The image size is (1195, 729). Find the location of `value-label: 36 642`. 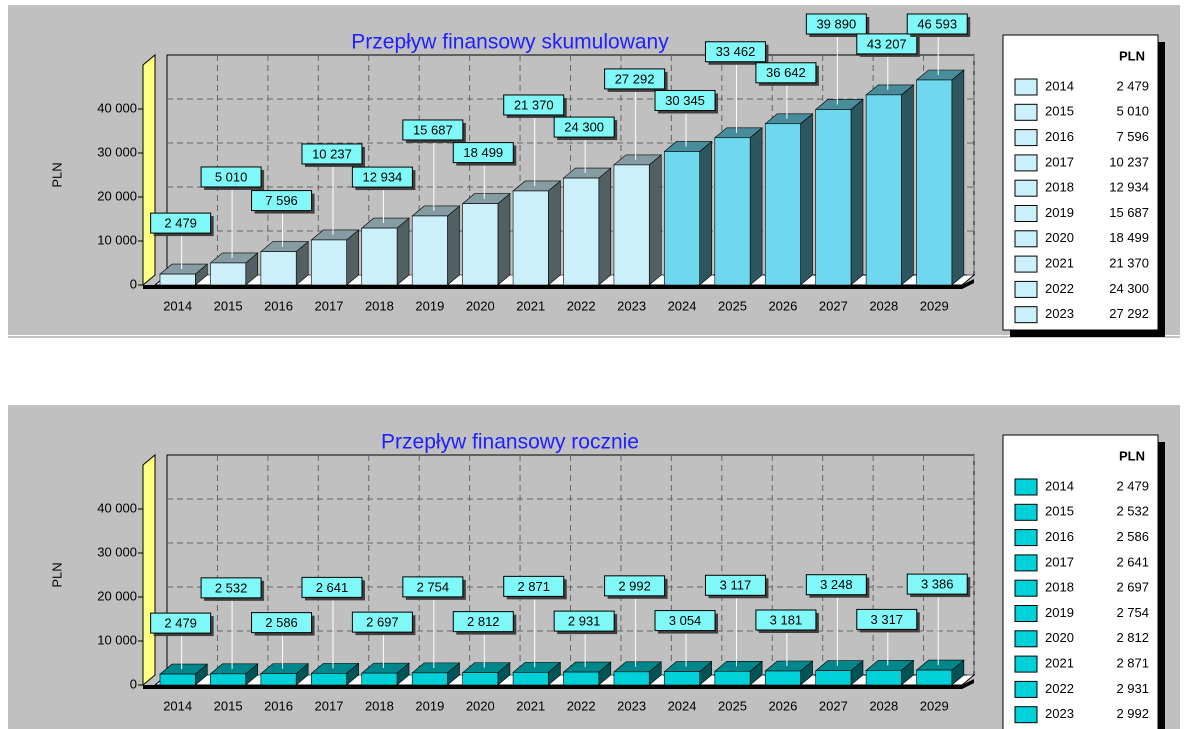

value-label: 36 642 is located at coordinates (786, 72).